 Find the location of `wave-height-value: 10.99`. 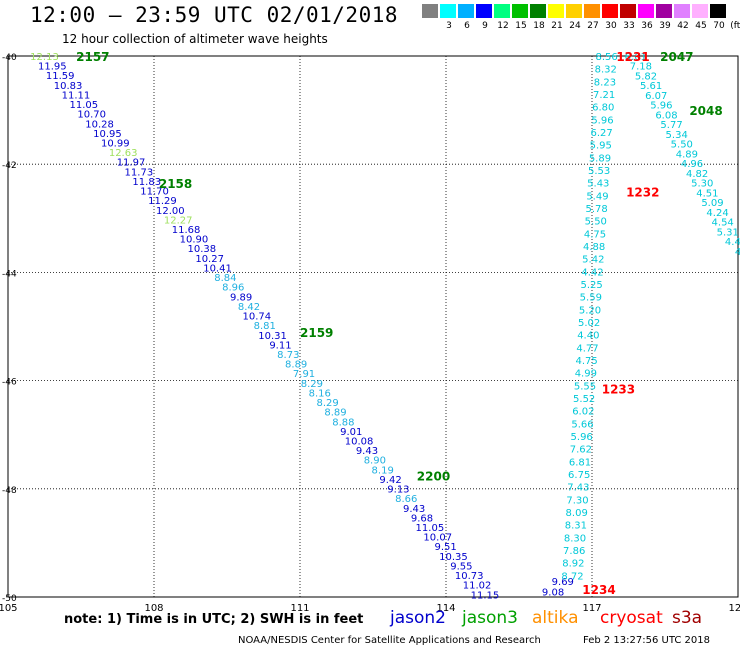

wave-height-value: 10.99 is located at coordinates (115, 144).